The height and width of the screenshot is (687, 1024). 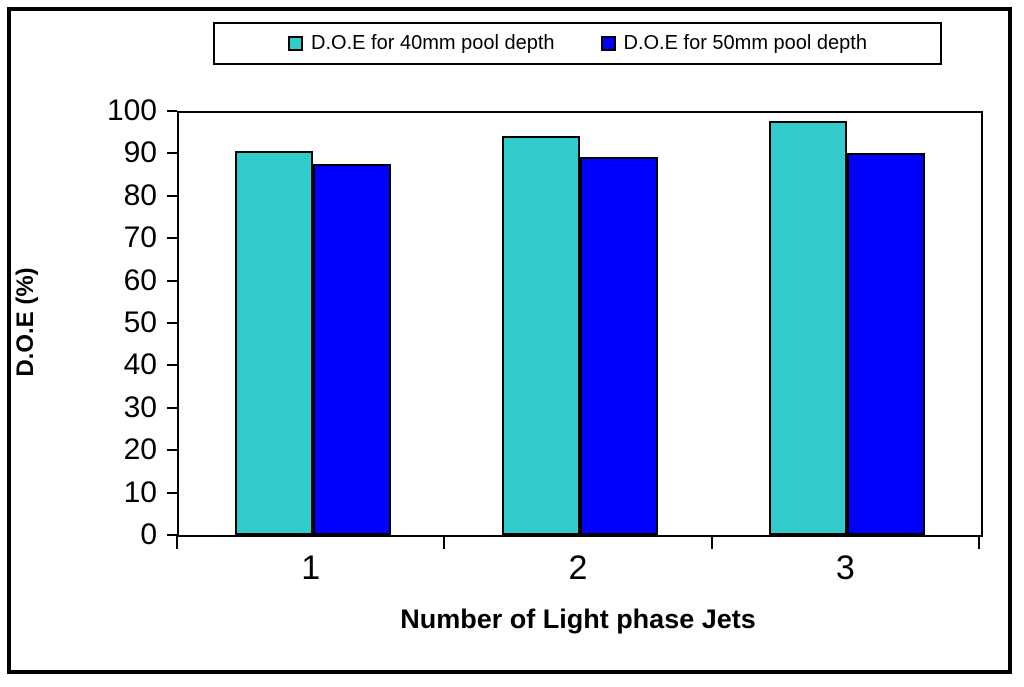 I want to click on legend-swatch-50mm-icon, so click(x=608, y=43).